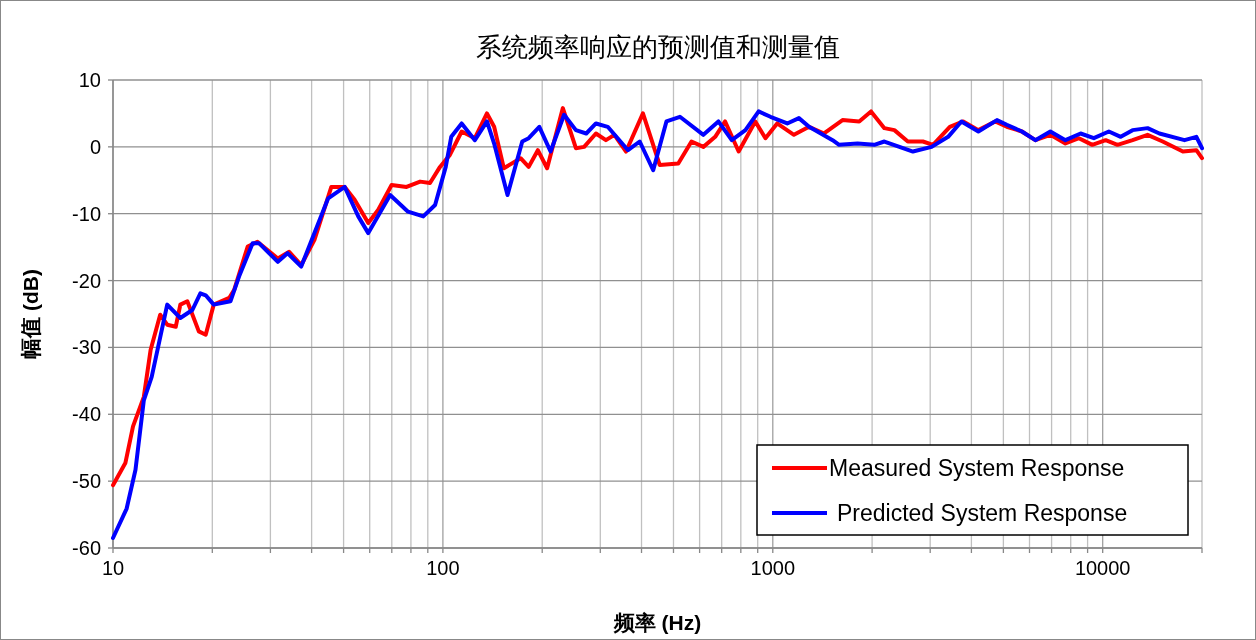 This screenshot has height=640, width=1256. I want to click on chart-title: 系统频率响应的预测值和测量值, so click(657, 47).